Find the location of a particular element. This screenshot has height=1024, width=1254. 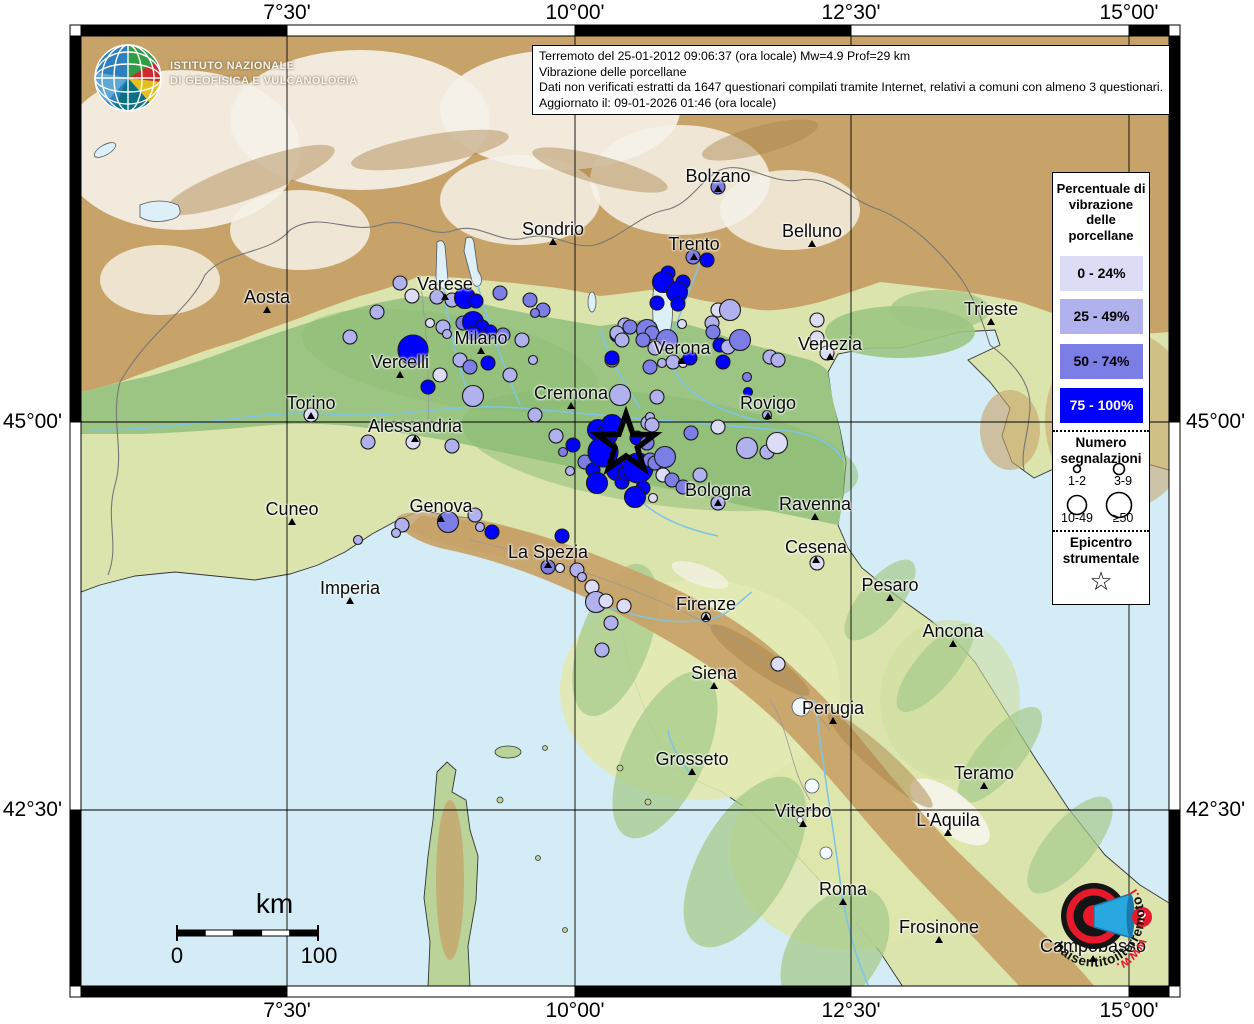

axis-tick-bottom: 12°30' is located at coordinates (851, 1010).